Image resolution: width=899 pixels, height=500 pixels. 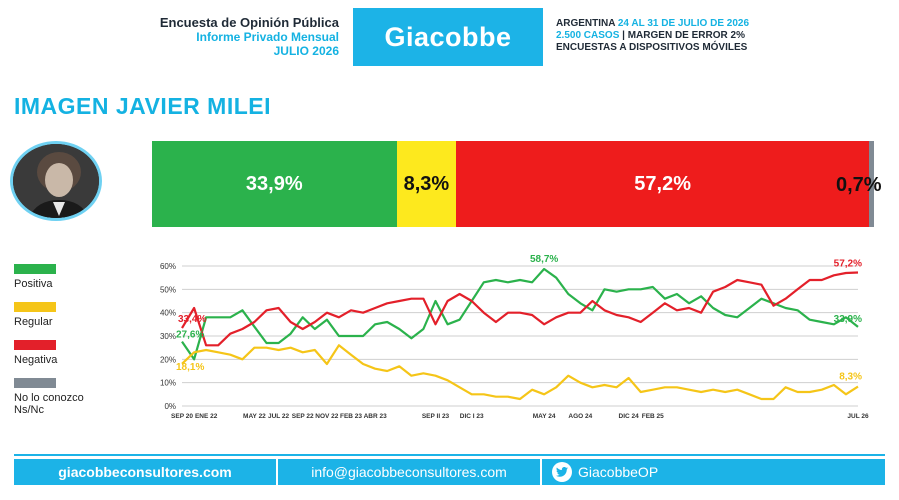 I want to click on avatar, so click(x=56, y=181).